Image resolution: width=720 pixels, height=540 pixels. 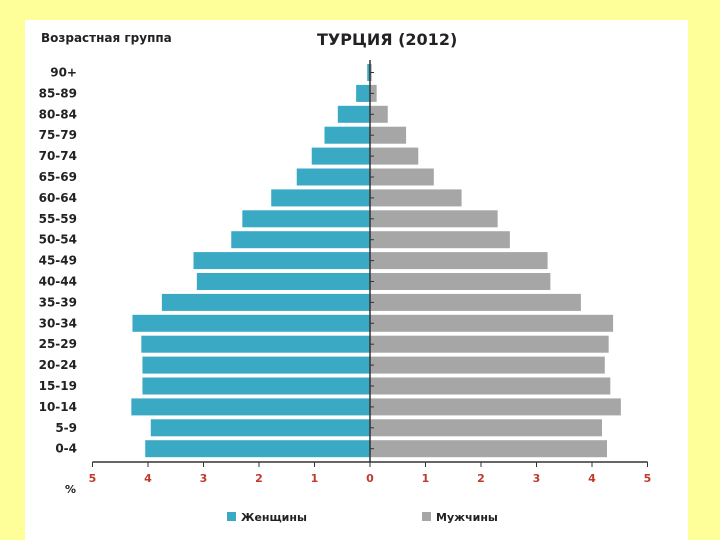 I want to click on y-tick-label: 90+, so click(x=63, y=73).